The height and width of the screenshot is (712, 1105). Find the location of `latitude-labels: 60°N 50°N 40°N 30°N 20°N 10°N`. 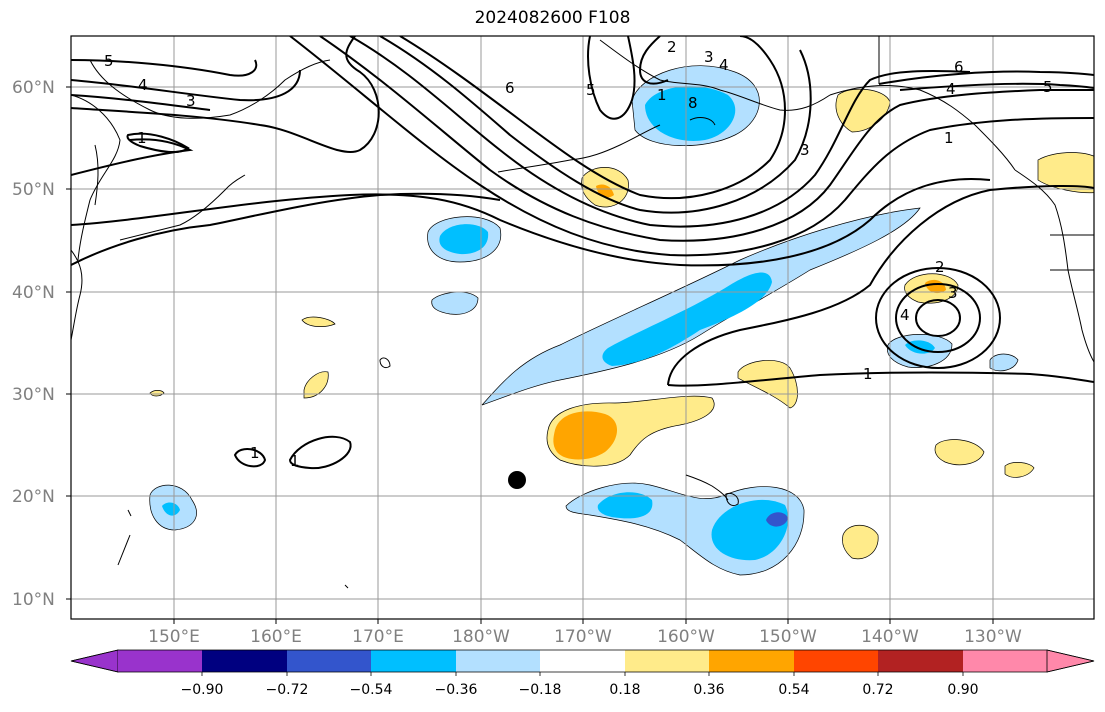

latitude-labels: 60°N 50°N 40°N 30°N 20°N 10°N is located at coordinates (33, 344).